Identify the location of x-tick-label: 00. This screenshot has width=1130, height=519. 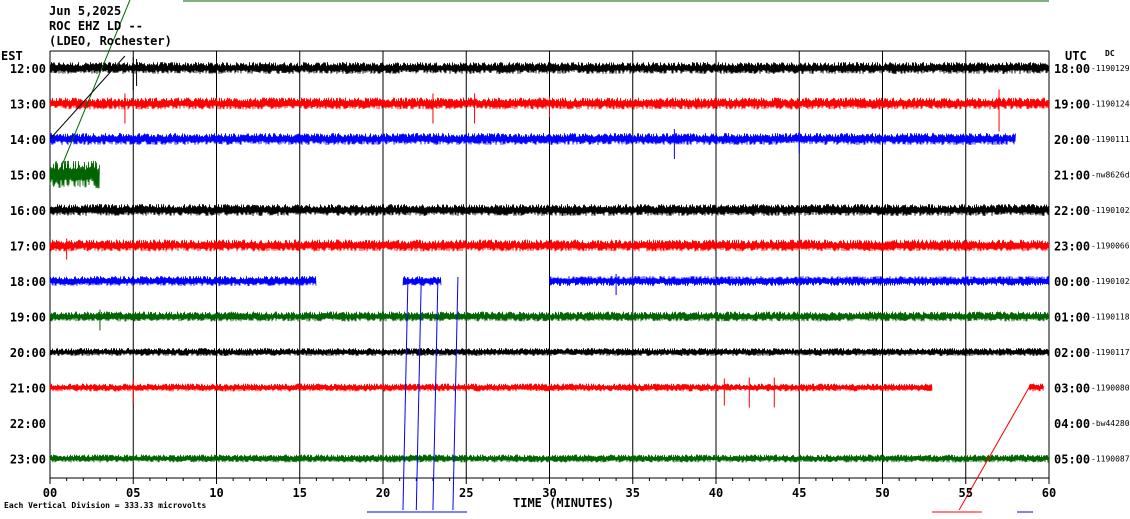
(50, 493).